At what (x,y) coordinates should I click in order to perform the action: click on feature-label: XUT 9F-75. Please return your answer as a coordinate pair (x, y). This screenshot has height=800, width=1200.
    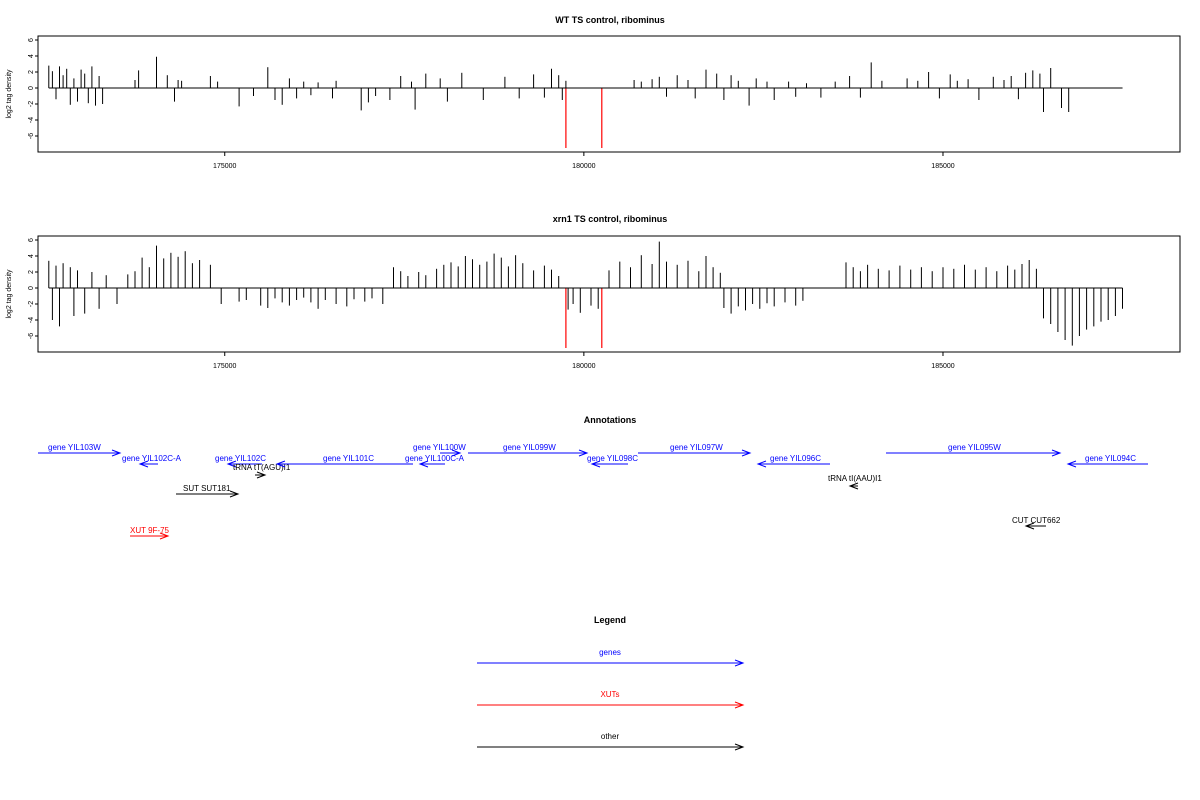
    Looking at the image, I should click on (150, 530).